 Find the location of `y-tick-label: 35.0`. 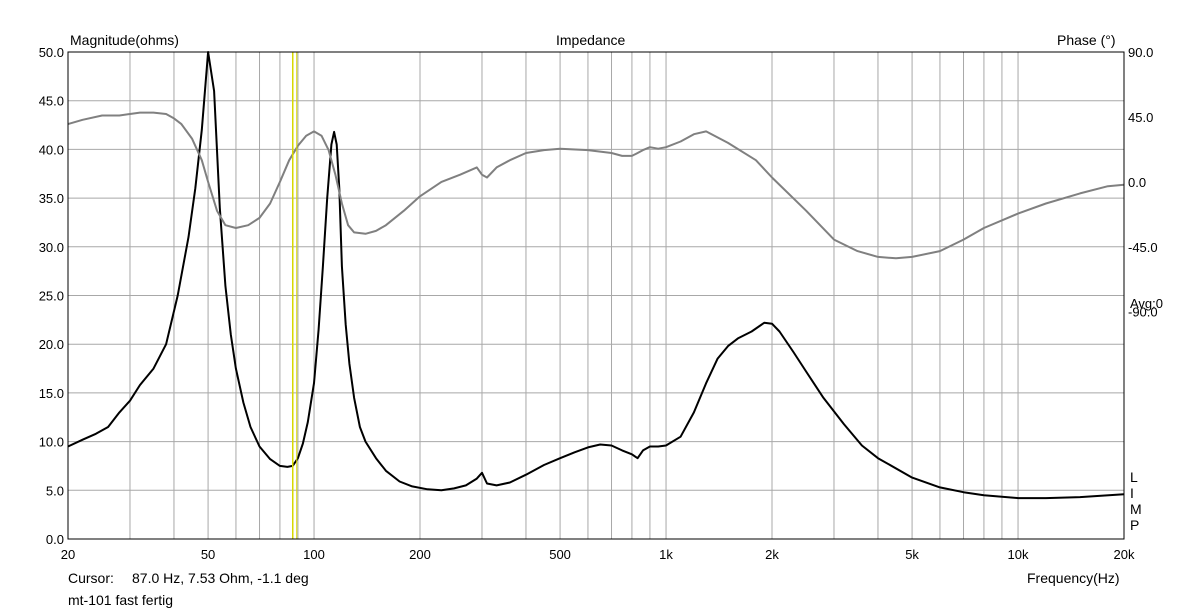

y-tick-label: 35.0 is located at coordinates (51, 198).